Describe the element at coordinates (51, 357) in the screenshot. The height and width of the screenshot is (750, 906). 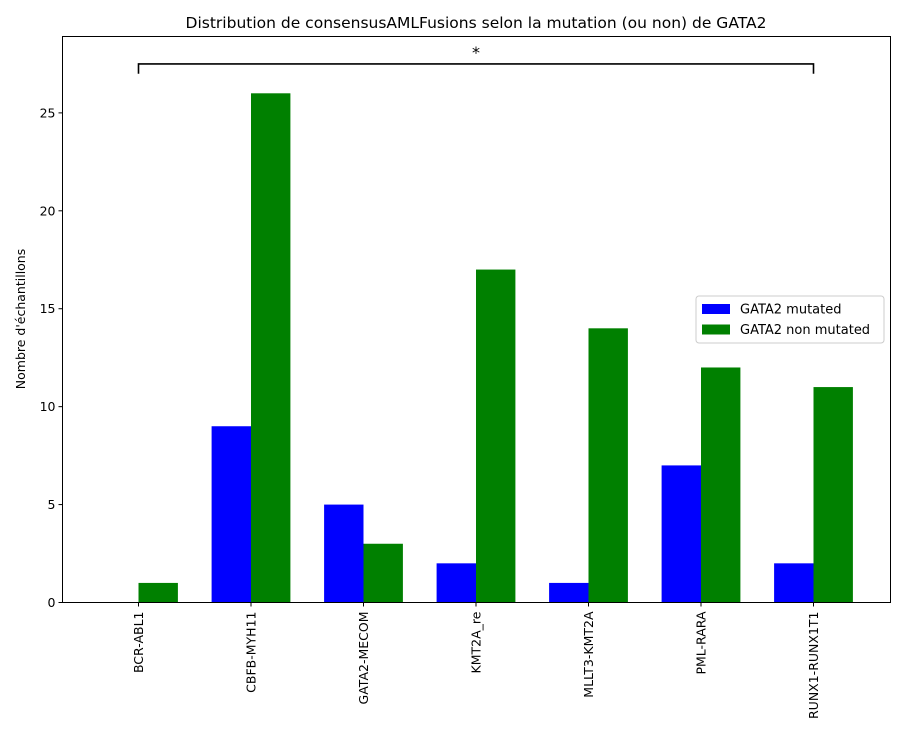
I see `y-axis: 0 5 10 15 20 25` at that location.